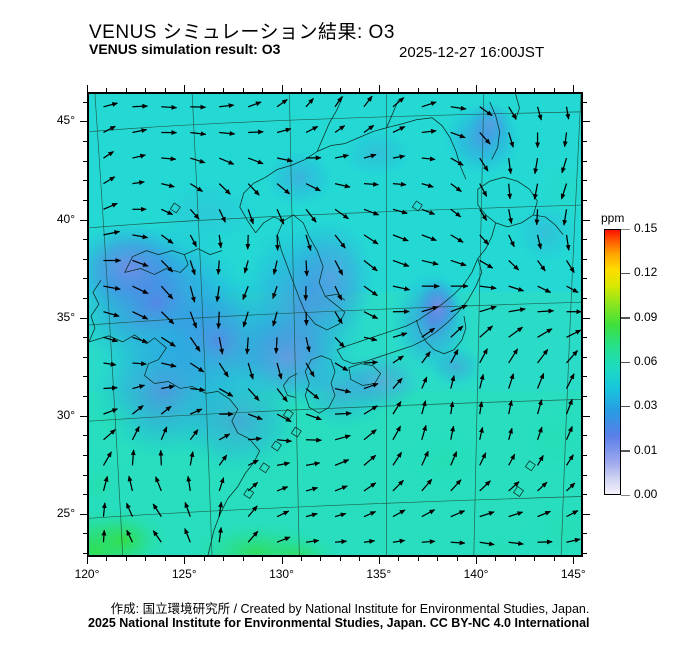  What do you see at coordinates (185, 49) in the screenshot?
I see `page-title-english: VENUS simulation result: O3` at bounding box center [185, 49].